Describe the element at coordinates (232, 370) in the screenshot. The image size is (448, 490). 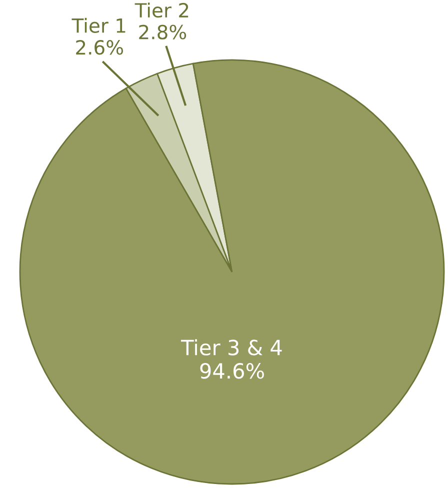
I see `data-label: 94.6%` at that location.